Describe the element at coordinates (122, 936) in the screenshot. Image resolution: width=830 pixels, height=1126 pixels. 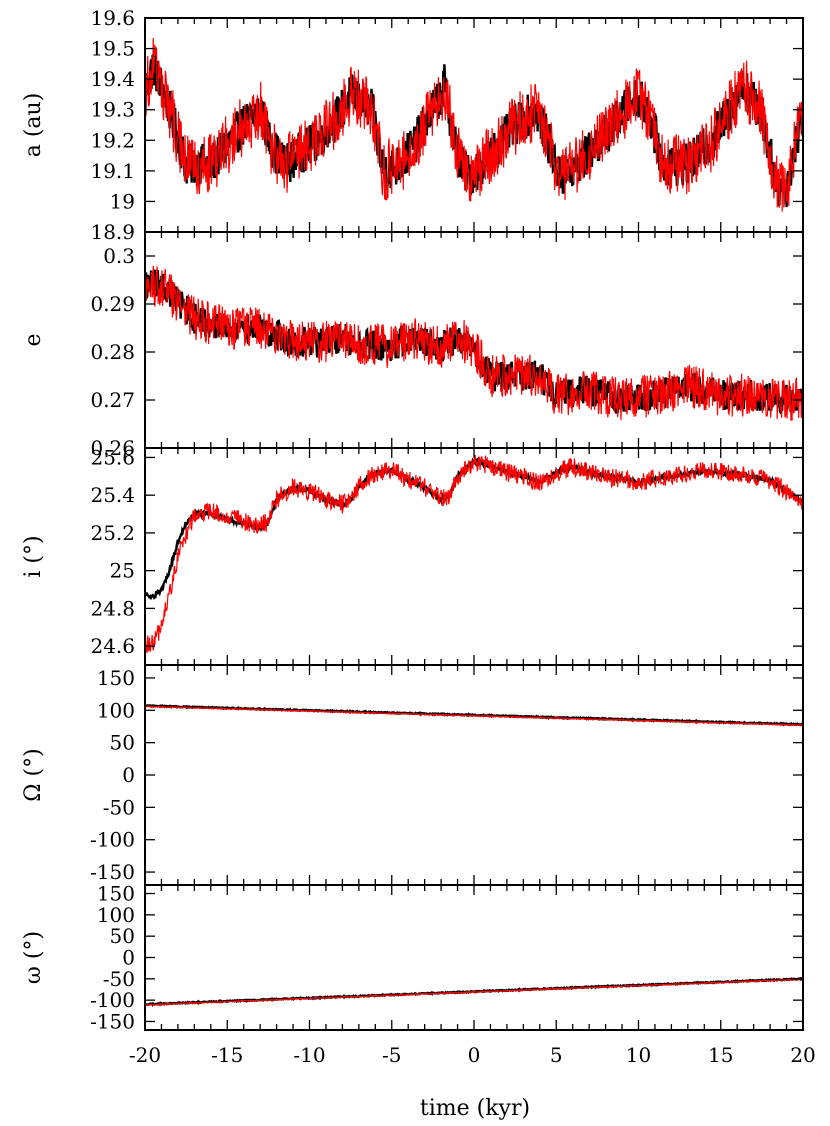
I see `y-tick-label-peri: 50` at that location.